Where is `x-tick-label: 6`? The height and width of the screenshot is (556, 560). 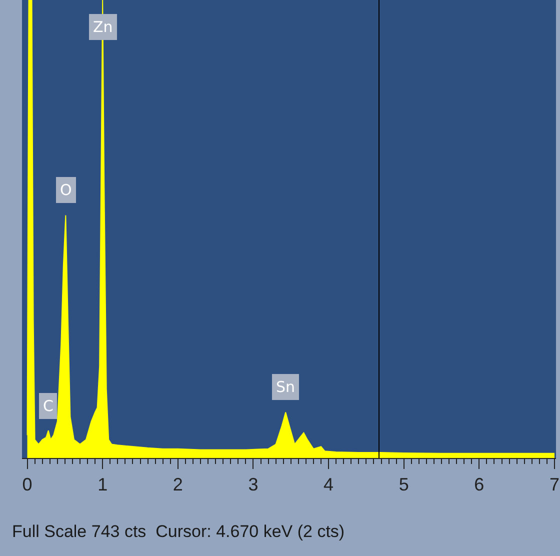
x-tick-label: 6 is located at coordinates (479, 484).